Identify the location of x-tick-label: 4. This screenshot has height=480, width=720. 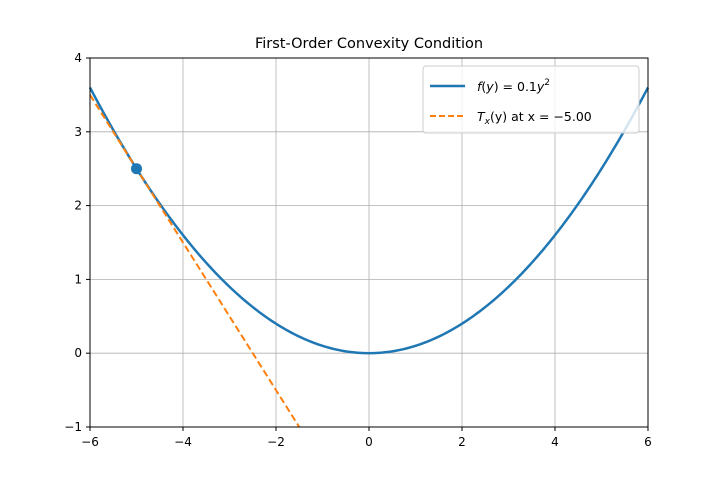
(555, 442).